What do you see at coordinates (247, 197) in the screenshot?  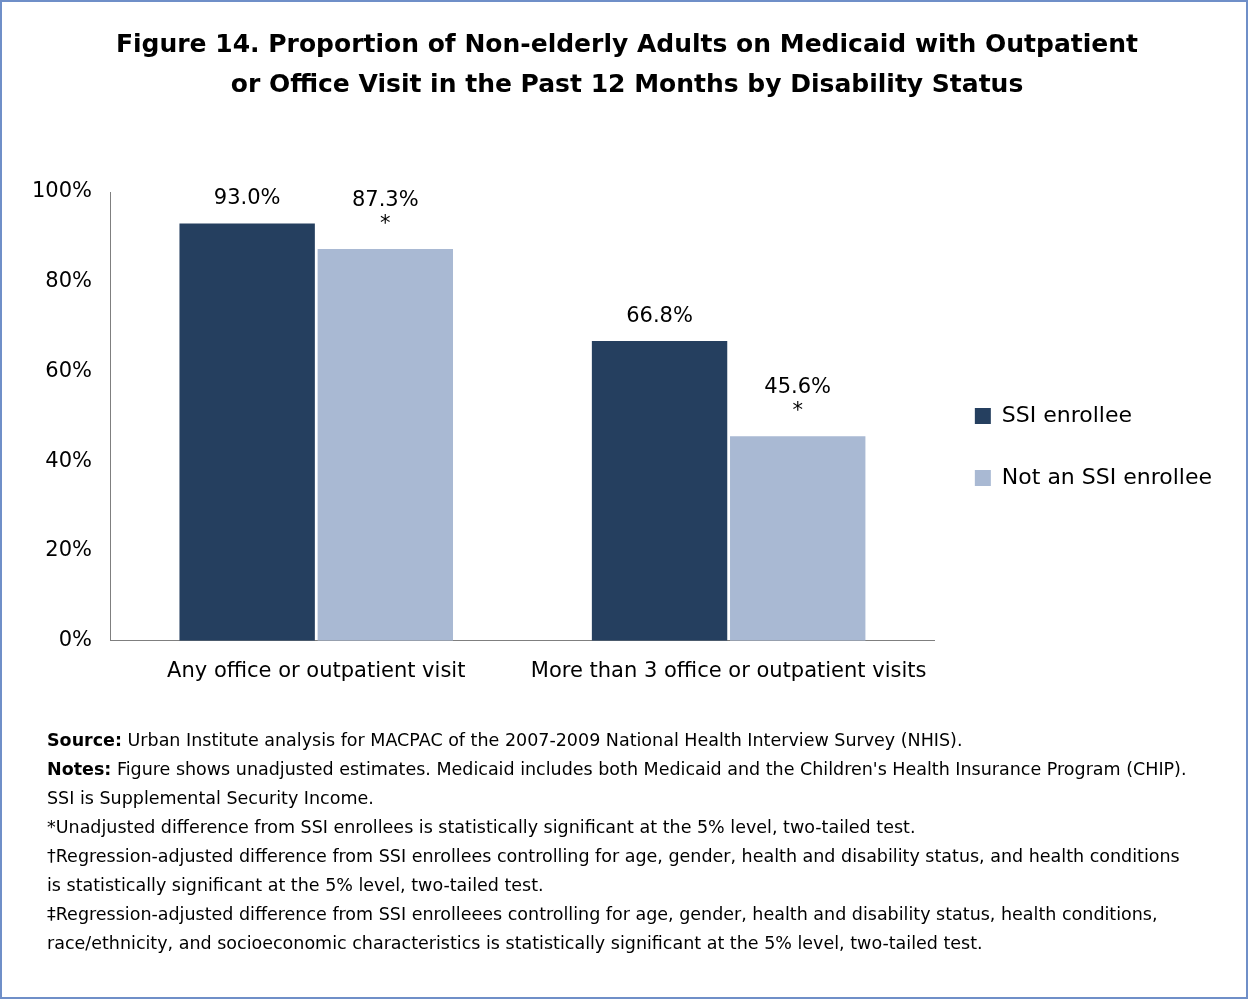 I see `data-label: 93.0%` at bounding box center [247, 197].